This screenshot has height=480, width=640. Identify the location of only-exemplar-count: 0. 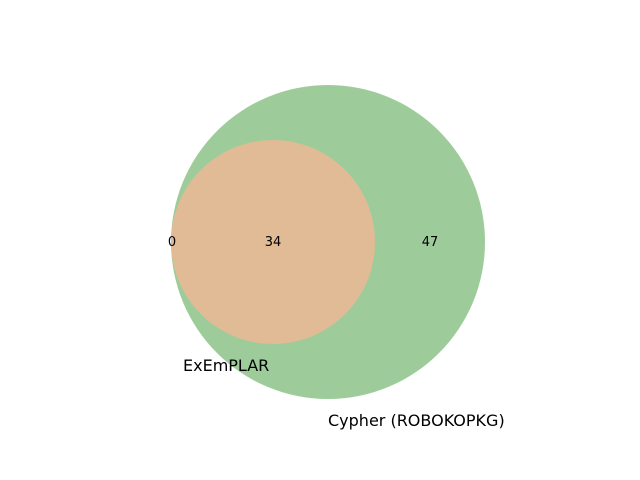
(172, 242).